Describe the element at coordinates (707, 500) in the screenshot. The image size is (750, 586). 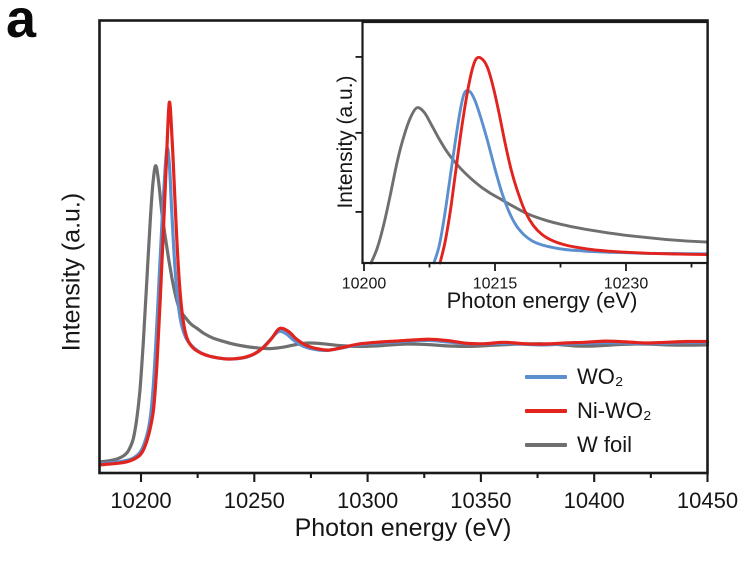
I see `main-x-tick-label: 10450` at that location.